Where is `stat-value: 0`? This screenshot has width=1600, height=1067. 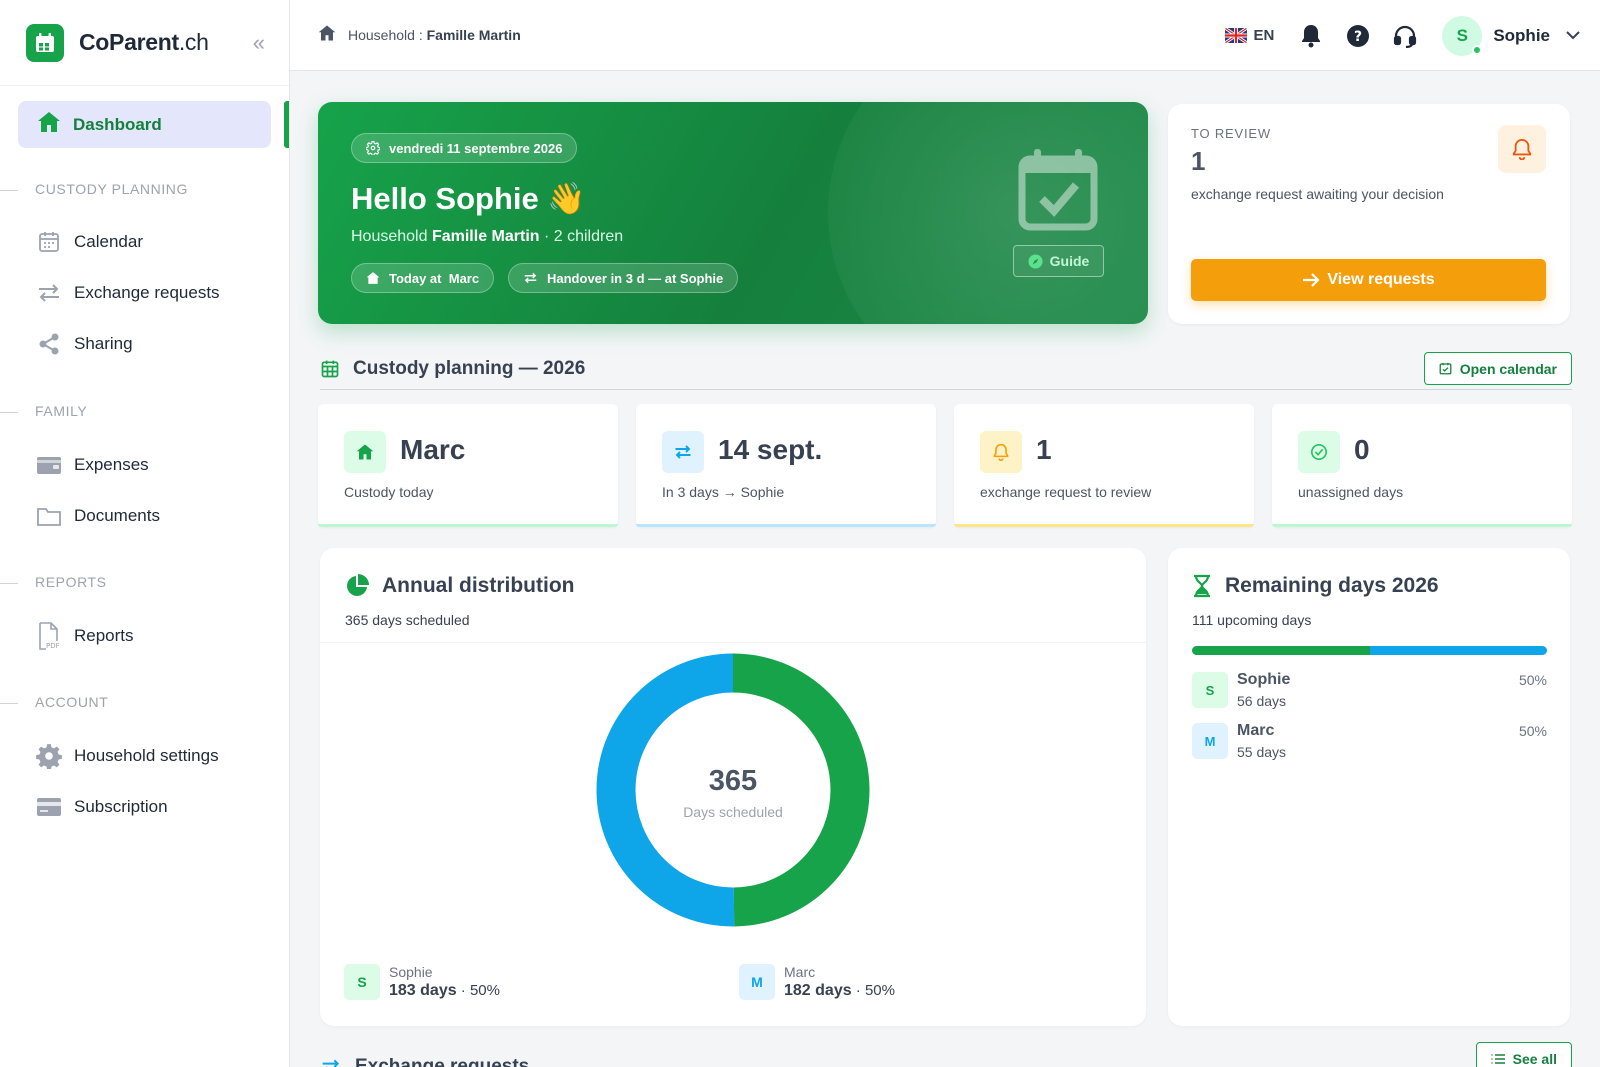
stat-value: 0 is located at coordinates (1362, 449).